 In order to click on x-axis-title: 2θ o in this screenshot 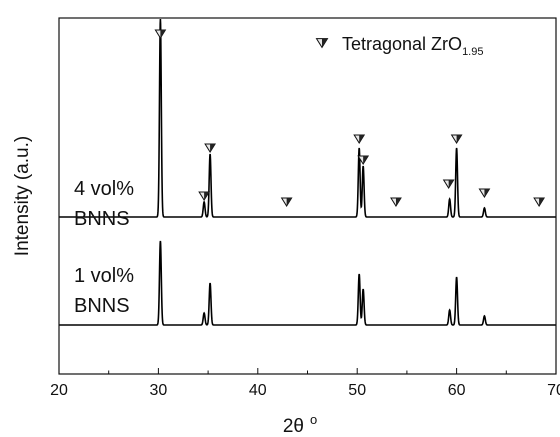, I will do `click(300, 424)`.